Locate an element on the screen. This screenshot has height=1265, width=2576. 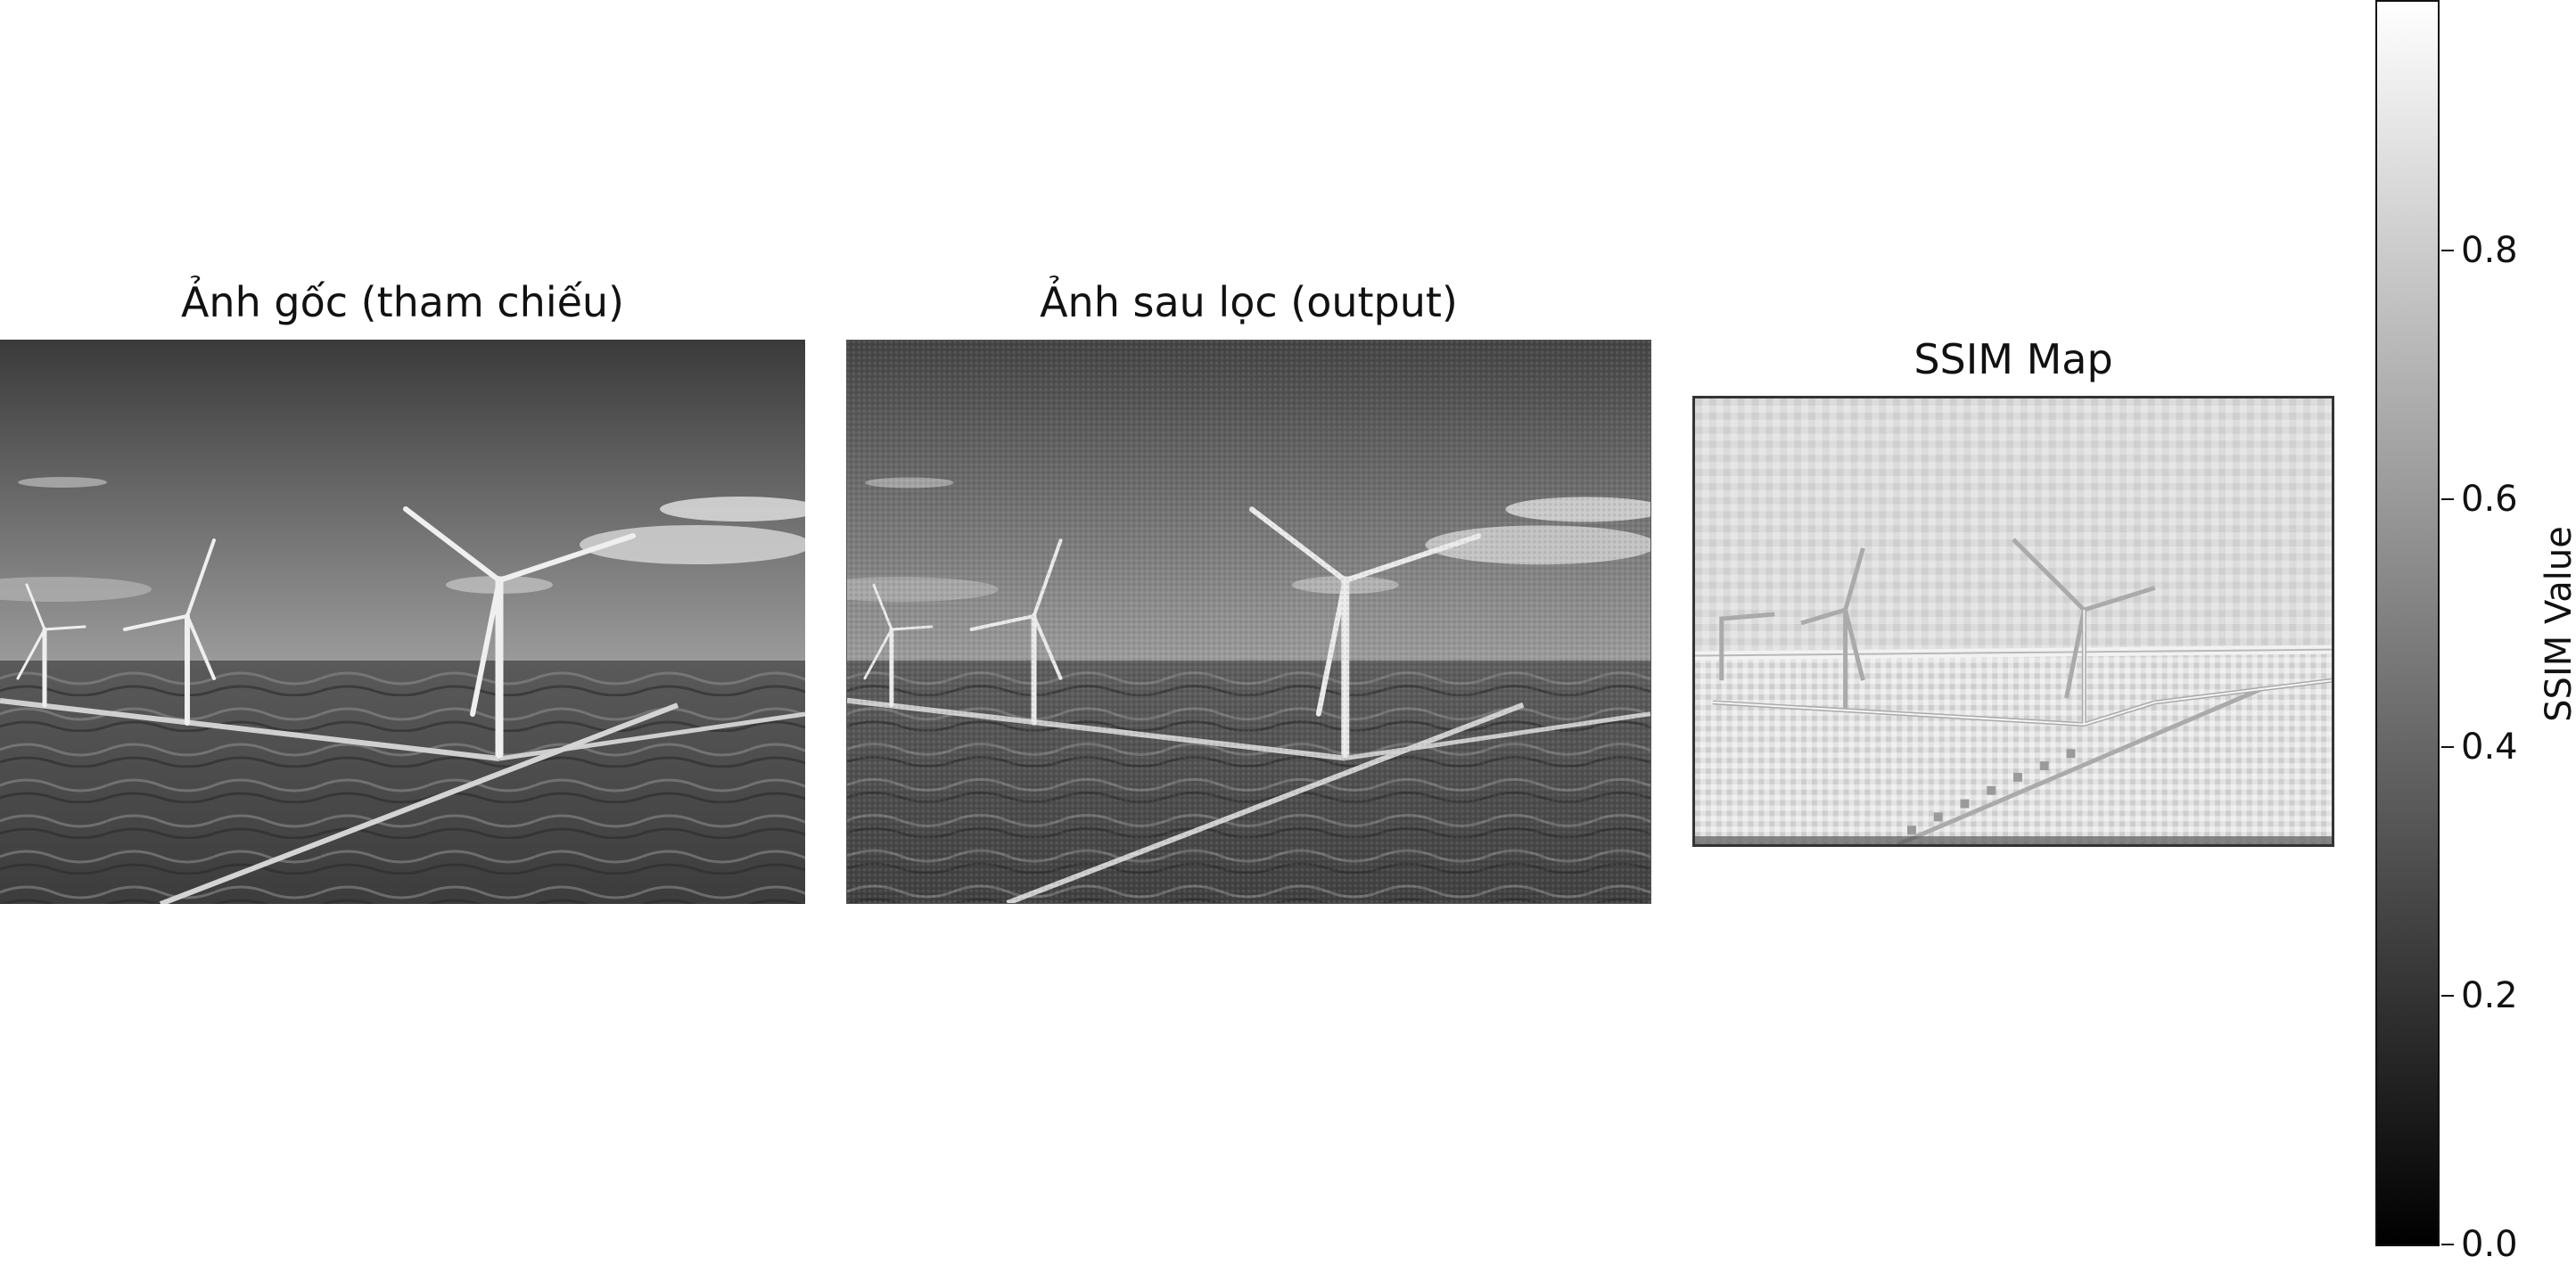
original-image-title: Ảnh gốc (tham chiếu) is located at coordinates (402, 302).